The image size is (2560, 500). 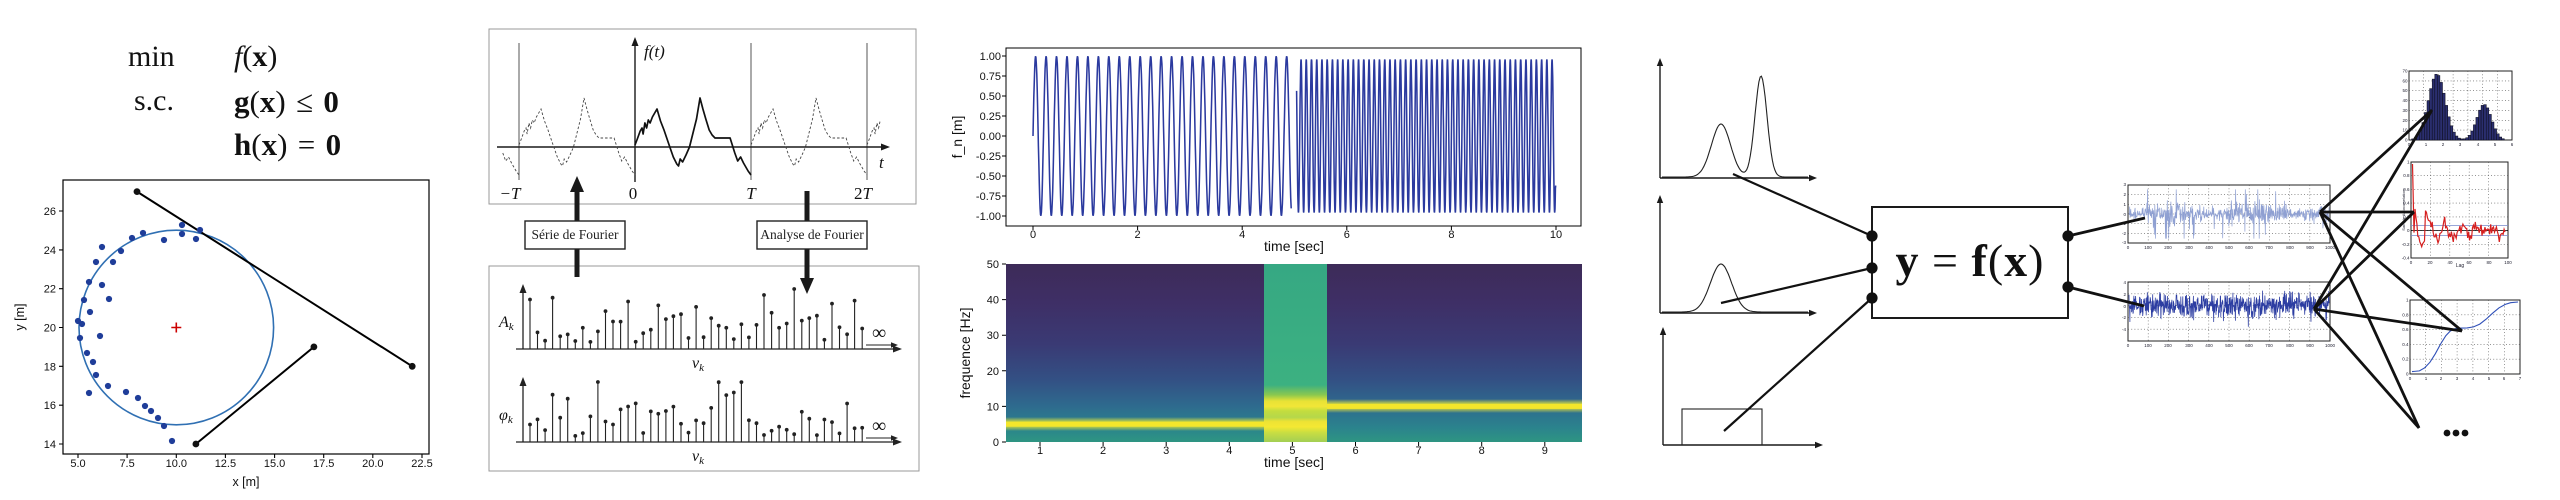 I want to click on svg-text: h(x) = 0, so click(x=287, y=144).